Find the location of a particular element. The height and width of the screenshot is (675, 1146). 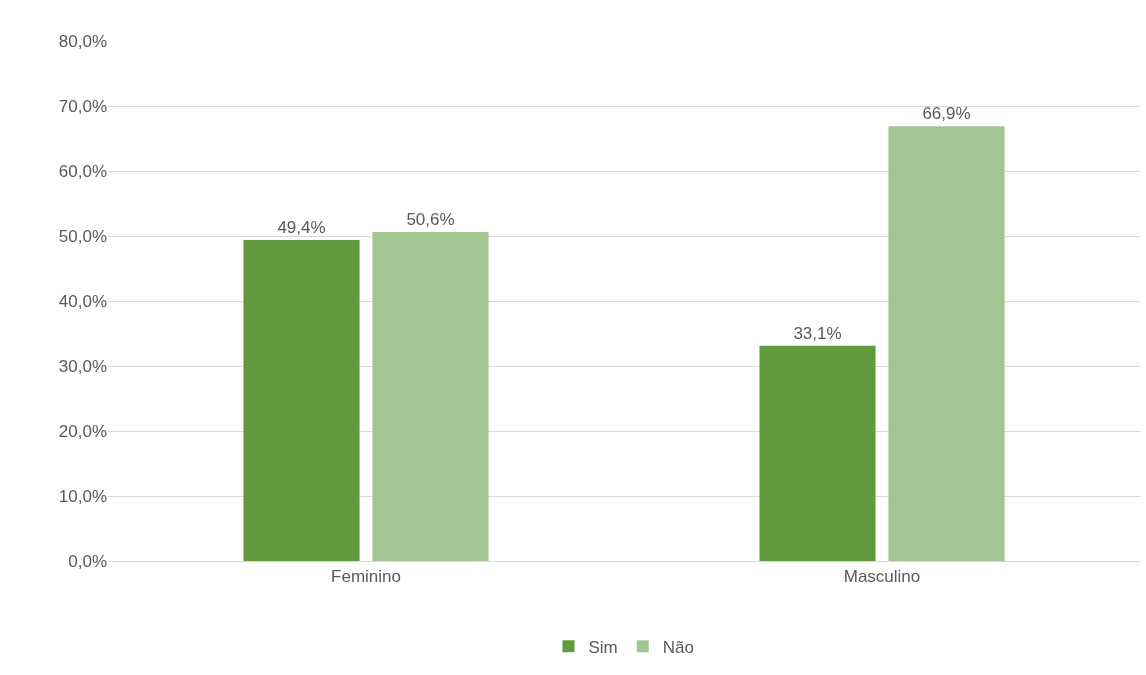

y-tick-label: 20,0% is located at coordinates (82, 431).